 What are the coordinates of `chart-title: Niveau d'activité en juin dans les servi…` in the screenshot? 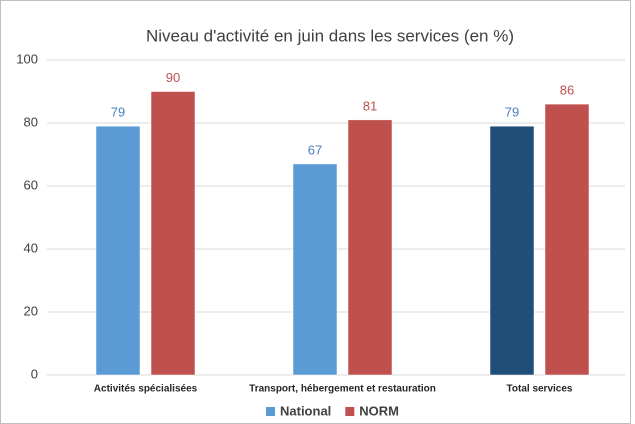 It's located at (330, 35).